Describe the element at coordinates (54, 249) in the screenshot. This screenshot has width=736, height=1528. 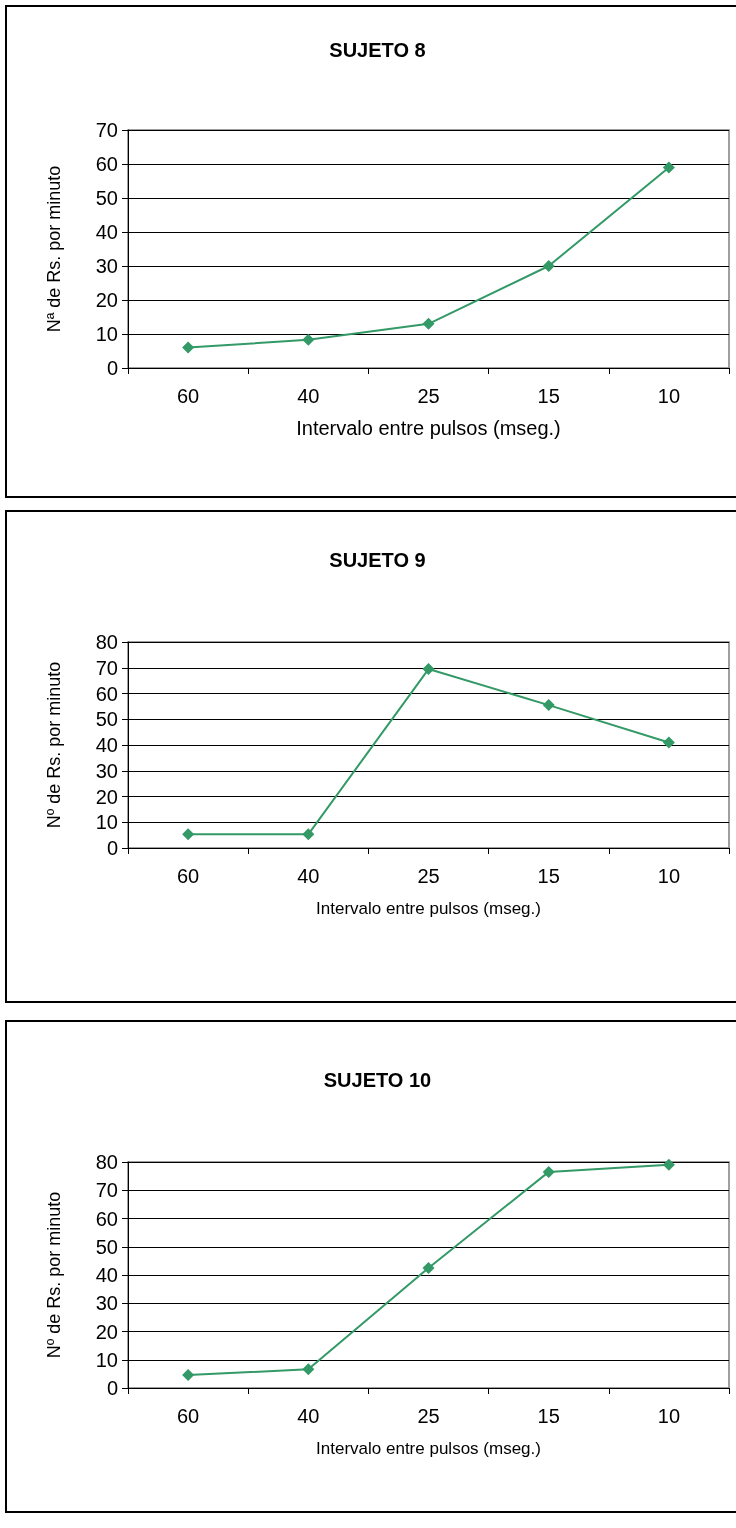
I see `y-axis-title: Nª de Rs. por minuto` at that location.